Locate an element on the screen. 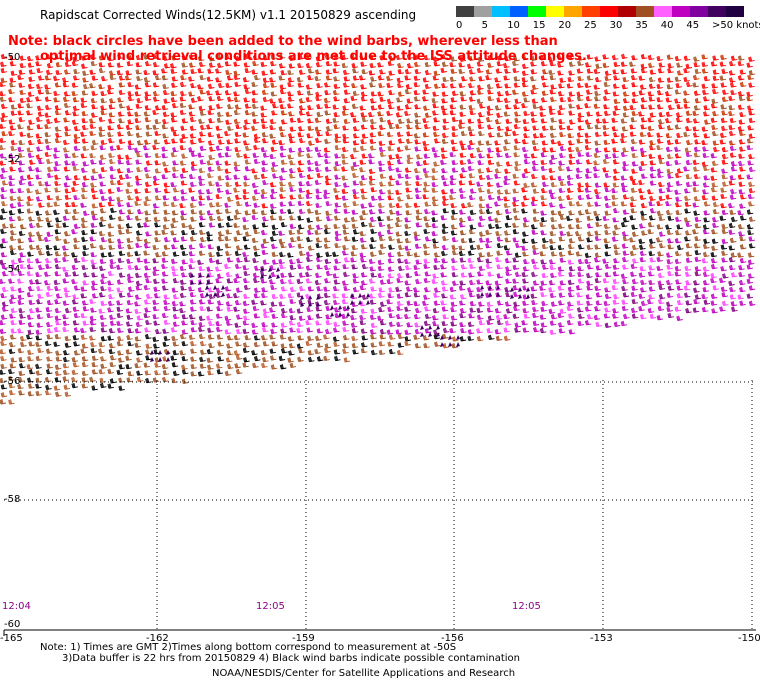 This screenshot has height=688, width=760. lon-label: -150 is located at coordinates (749, 638).